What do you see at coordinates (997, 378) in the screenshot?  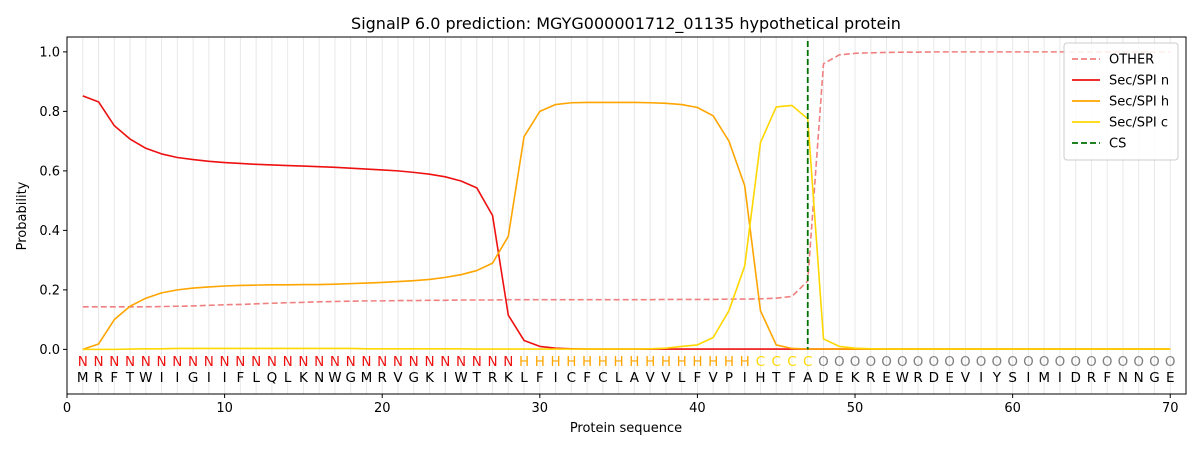 I see `residue-label: Y` at bounding box center [997, 378].